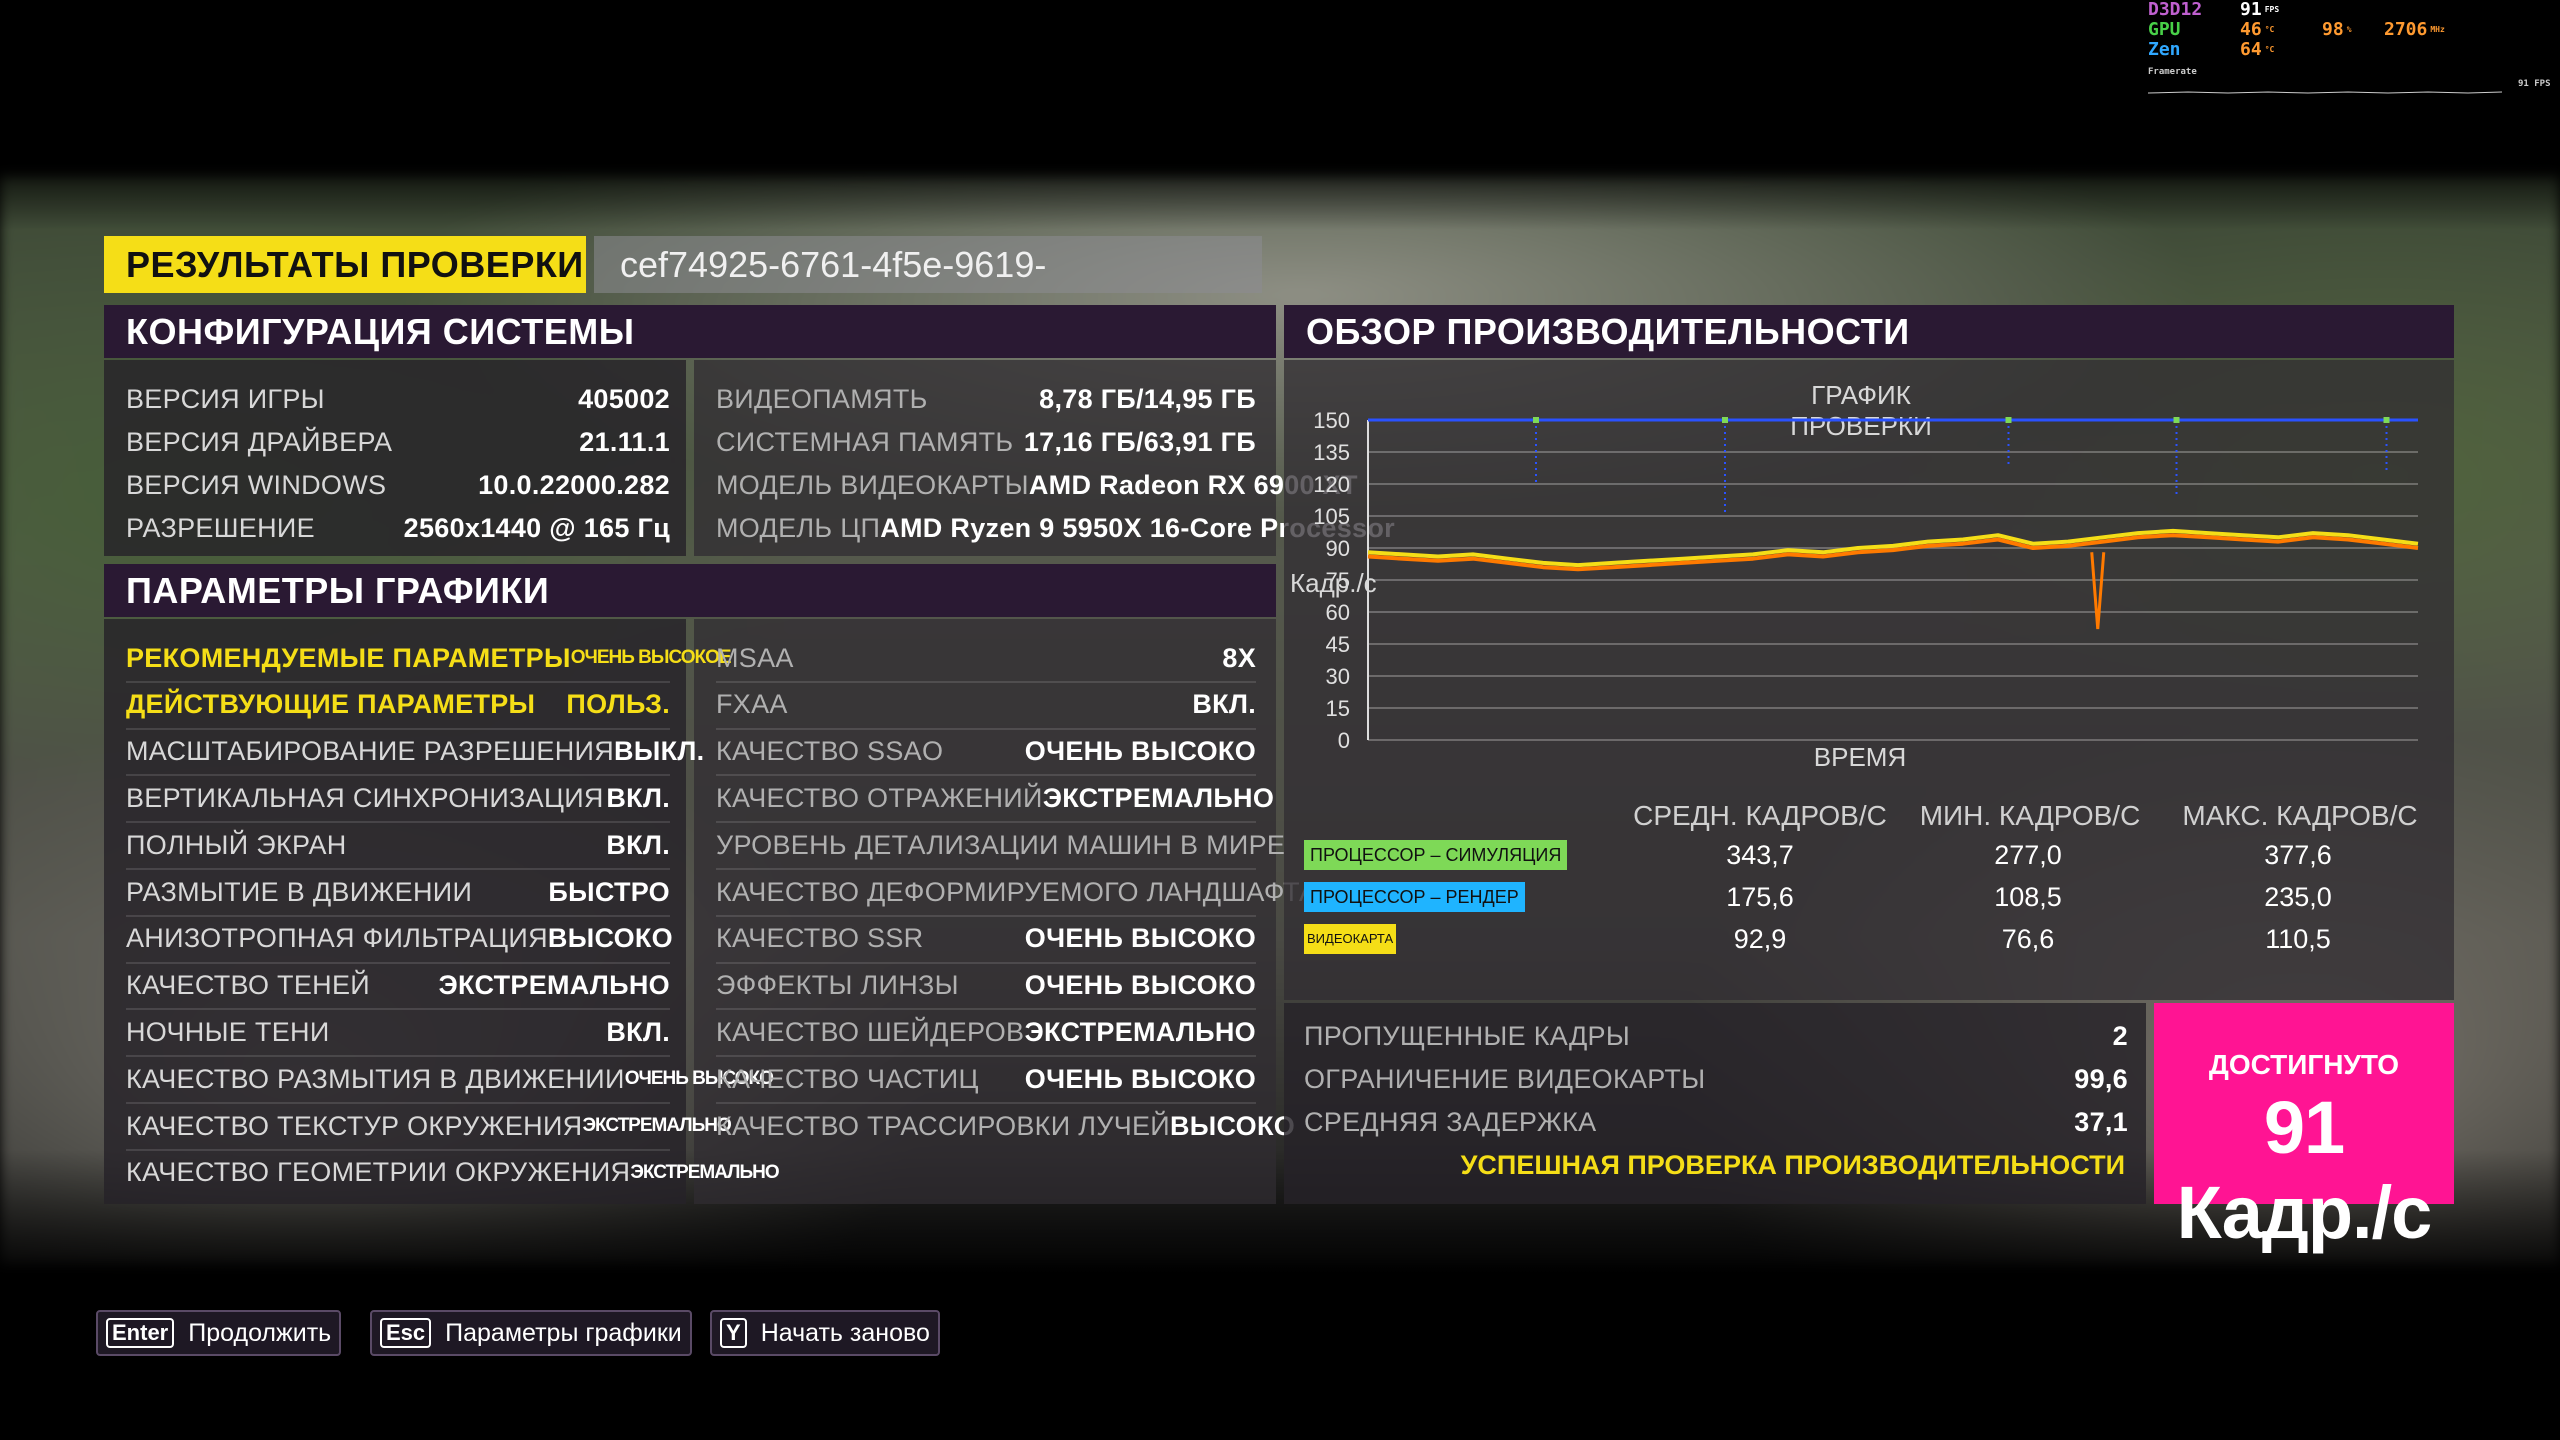 The width and height of the screenshot is (2560, 1440). What do you see at coordinates (986, 1032) in the screenshot?
I see `setting-row: КАЧЕСТВО ШЕЙДЕРОВ ЭКСТРЕМАЛЬНО` at bounding box center [986, 1032].